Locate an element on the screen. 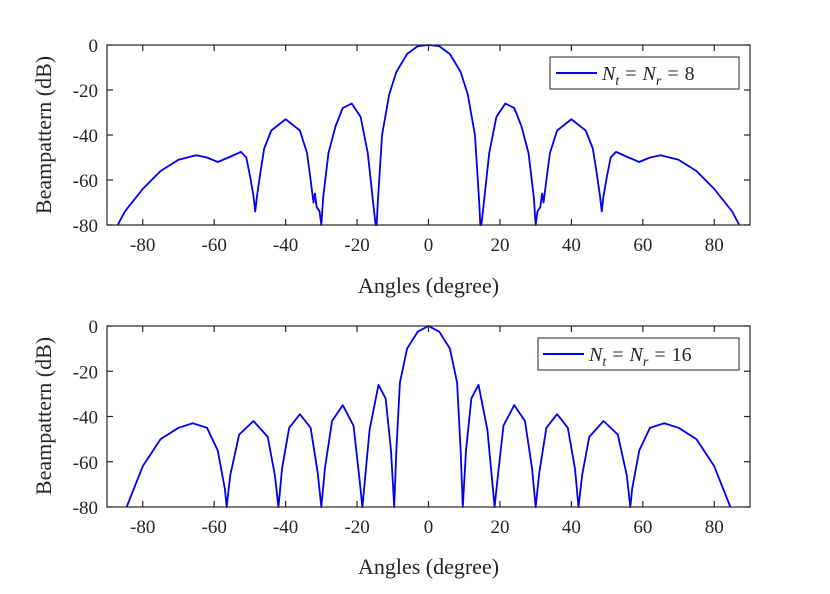  x-tick-label-top: -40 is located at coordinates (285, 245).